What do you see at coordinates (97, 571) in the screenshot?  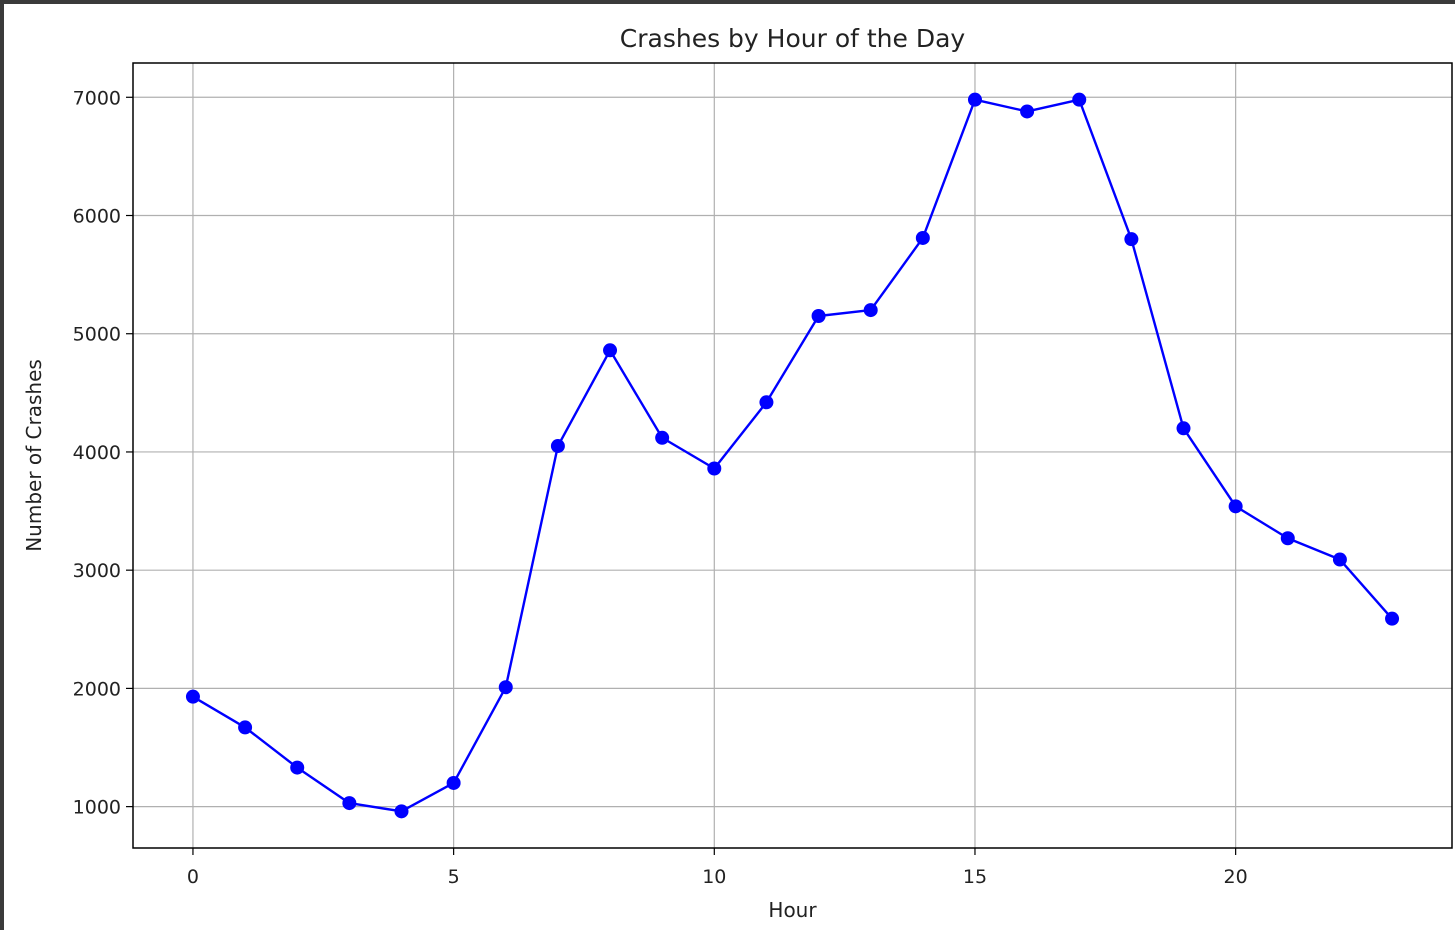 I see `y-tick-label: 3000` at bounding box center [97, 571].